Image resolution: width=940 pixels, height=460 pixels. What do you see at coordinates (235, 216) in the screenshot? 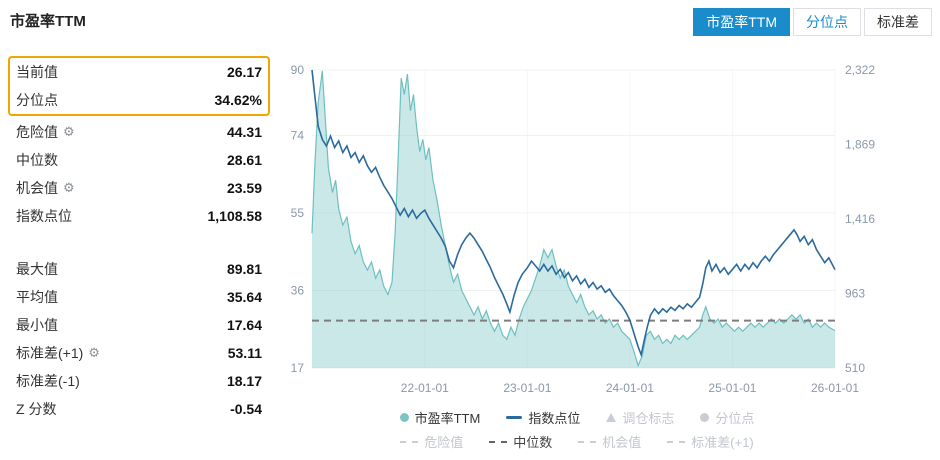
I see `stat-value: 1,108.58` at bounding box center [235, 216].